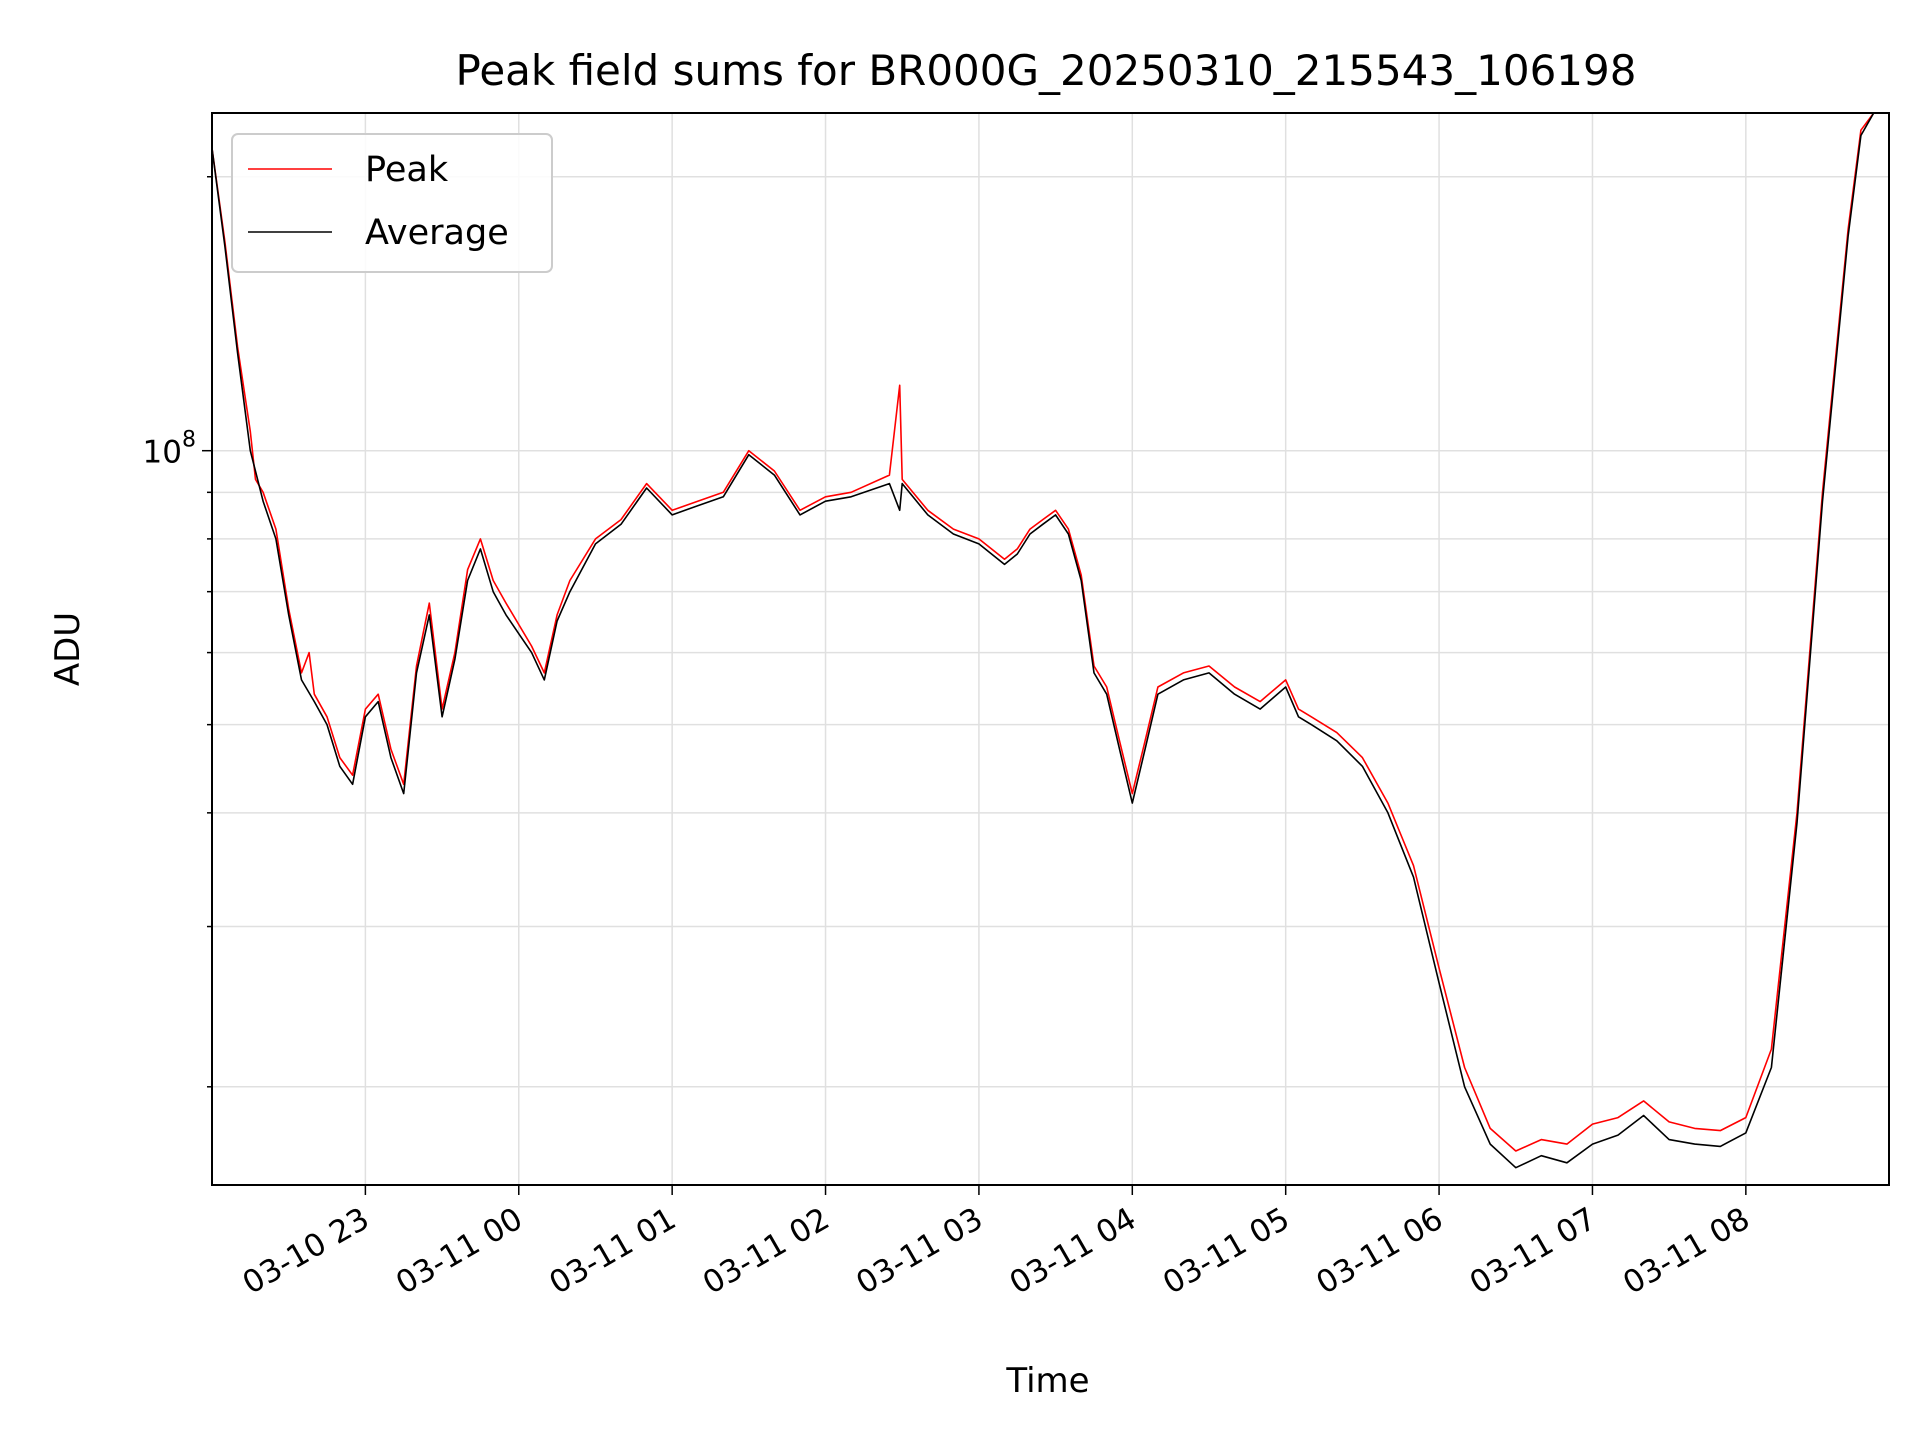 The height and width of the screenshot is (1440, 1920). Describe the element at coordinates (407, 170) in the screenshot. I see `legend-label-peak: Peak` at that location.